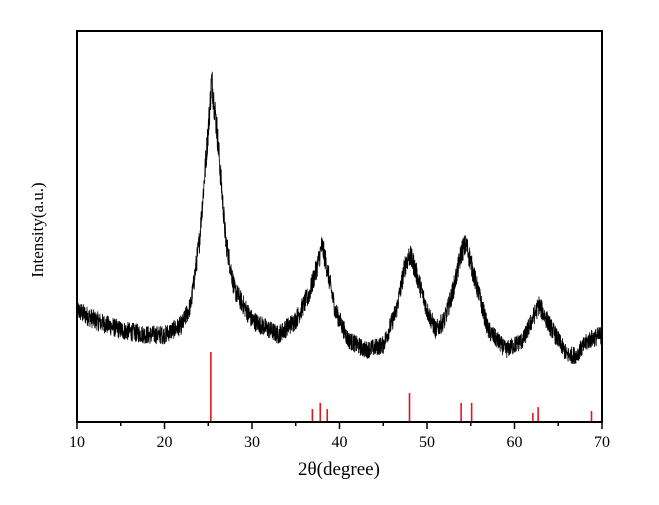  I want to click on x-tick-label: 70, so click(602, 442).